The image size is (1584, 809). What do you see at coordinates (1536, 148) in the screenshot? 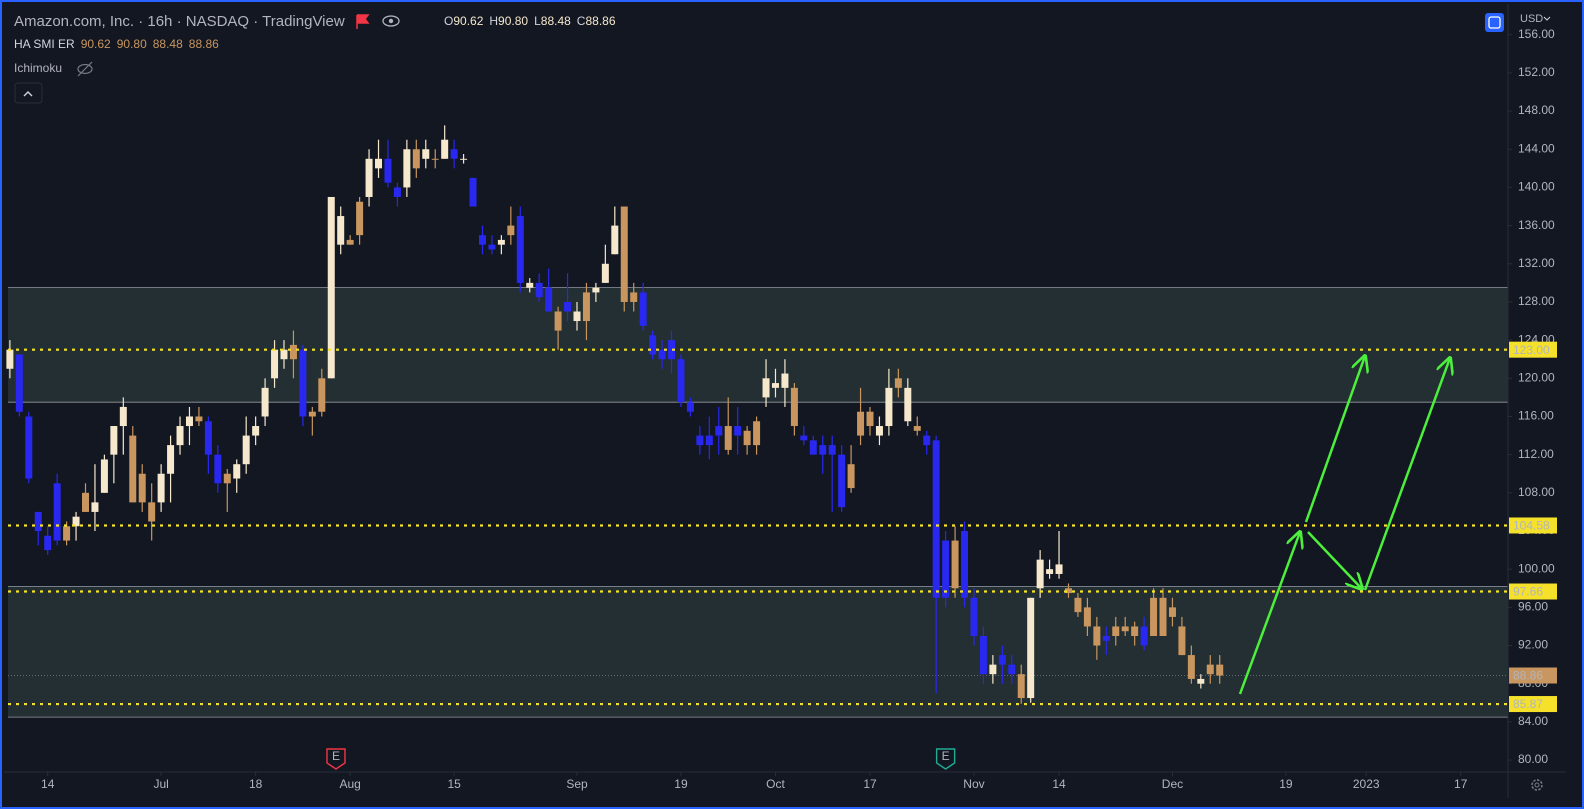
I see `y-tick-label: 144.00` at bounding box center [1536, 148].